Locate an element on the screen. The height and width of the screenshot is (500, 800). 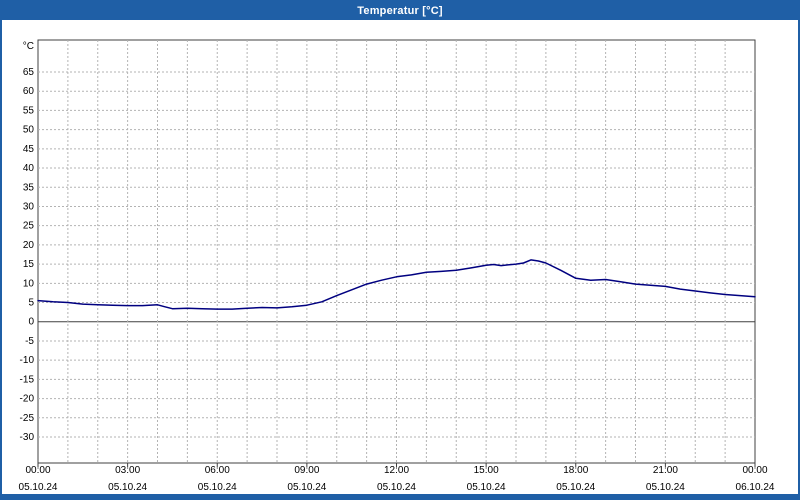
x-tick-time-label: 18:00 is located at coordinates (575, 470).